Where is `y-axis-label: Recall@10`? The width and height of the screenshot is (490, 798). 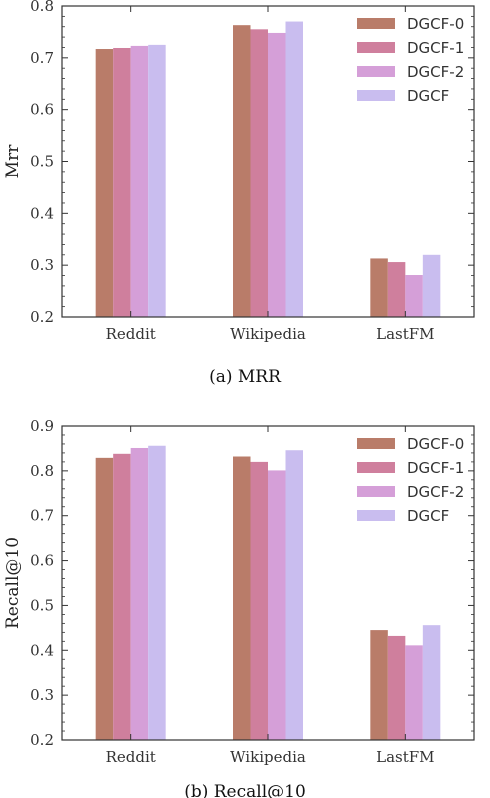
y-axis-label: Recall@10 is located at coordinates (13, 583).